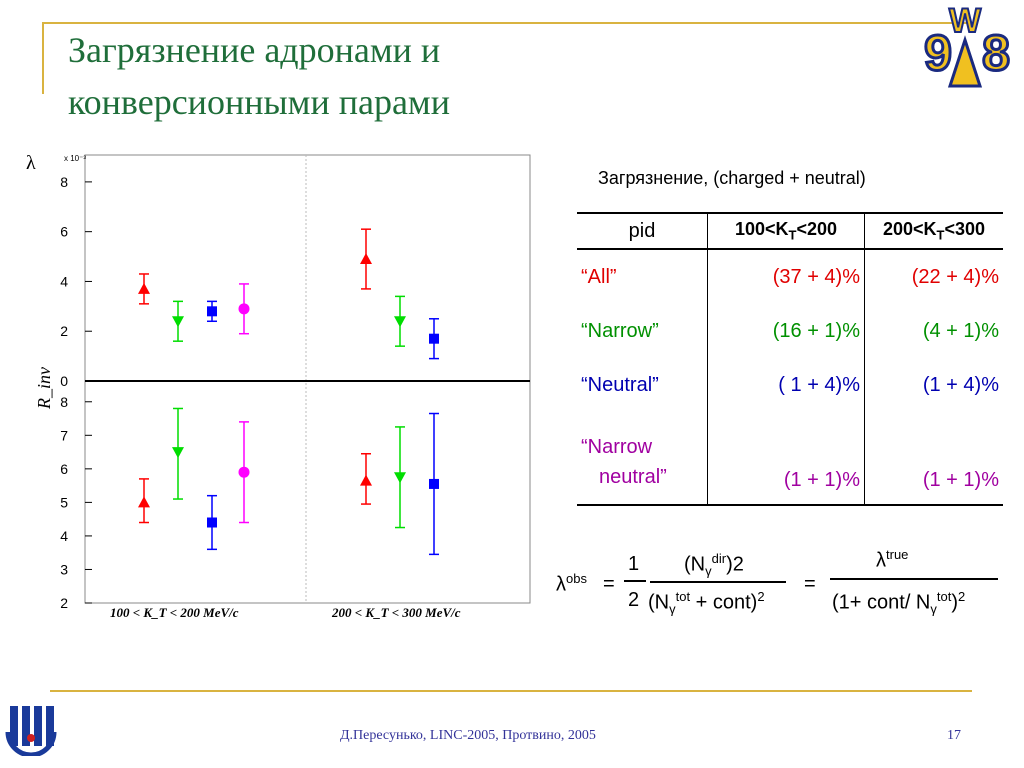  Describe the element at coordinates (259, 102) in the screenshot. I see `title-line-2: конверсионными парами` at that location.